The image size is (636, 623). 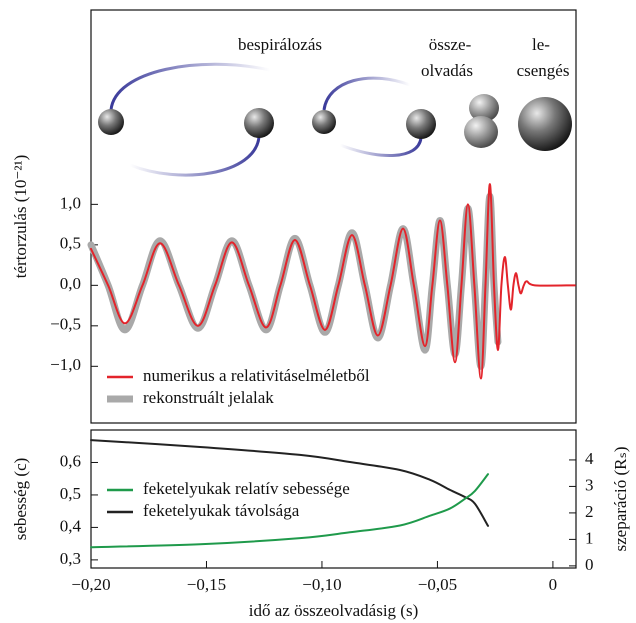 What do you see at coordinates (20, 499) in the screenshot?
I see `y-axis-label: sebesség (c)` at bounding box center [20, 499].